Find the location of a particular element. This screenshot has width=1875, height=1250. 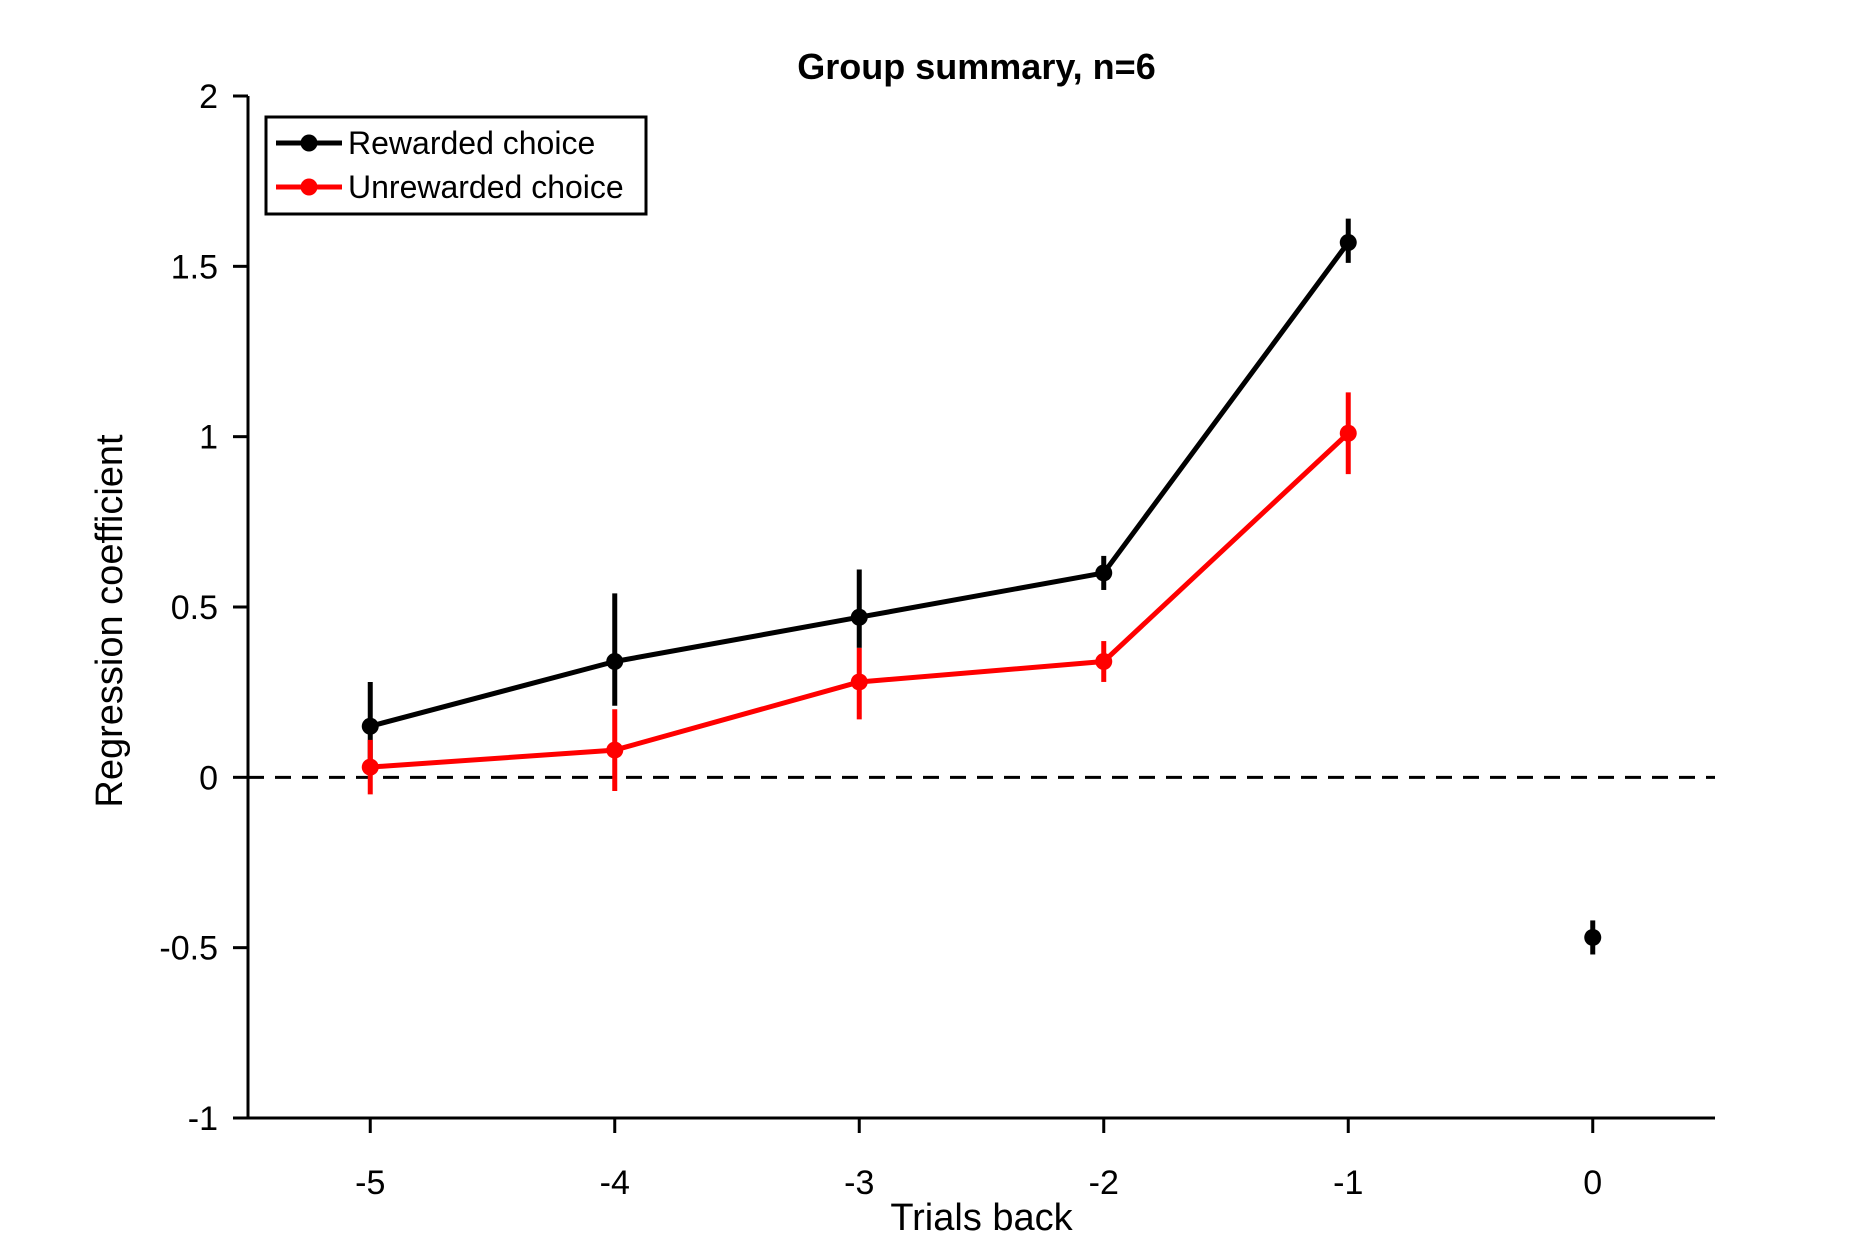

legend-box is located at coordinates (456, 165).